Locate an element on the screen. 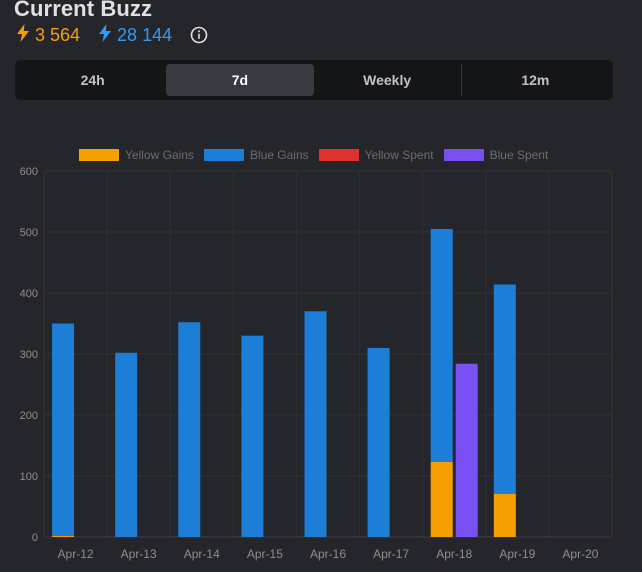 This screenshot has height=572, width=642. buzz-balances: 3 564 28 144 is located at coordinates (112, 35).